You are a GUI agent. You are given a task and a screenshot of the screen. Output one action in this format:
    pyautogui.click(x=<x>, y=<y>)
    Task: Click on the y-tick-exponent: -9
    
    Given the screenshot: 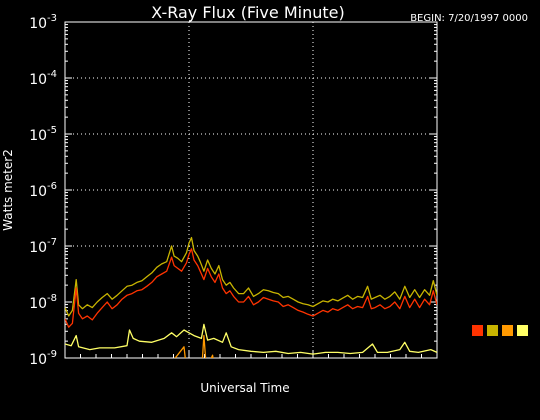 What is the action you would take?
    pyautogui.click(x=52, y=354)
    